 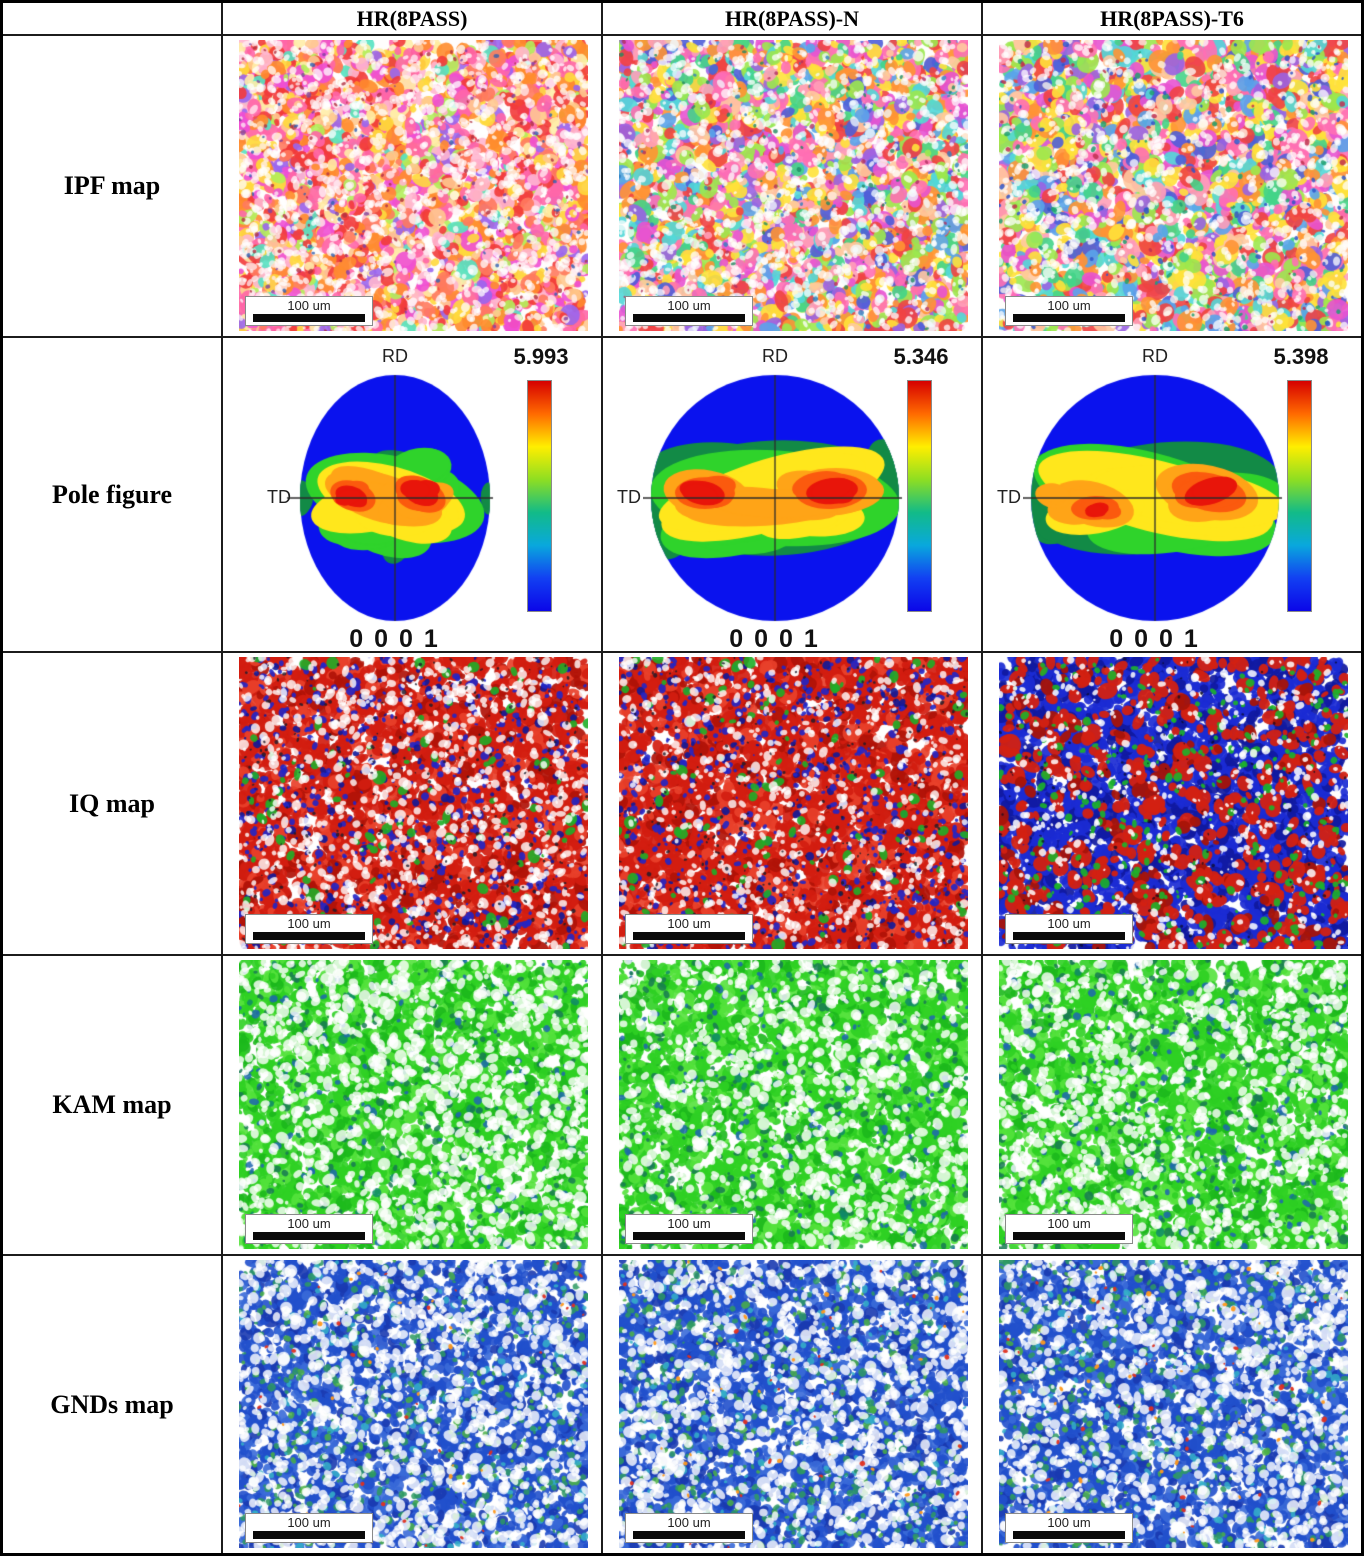 I want to click on iq-map-hr8pass-n: 100 um, so click(x=793, y=803).